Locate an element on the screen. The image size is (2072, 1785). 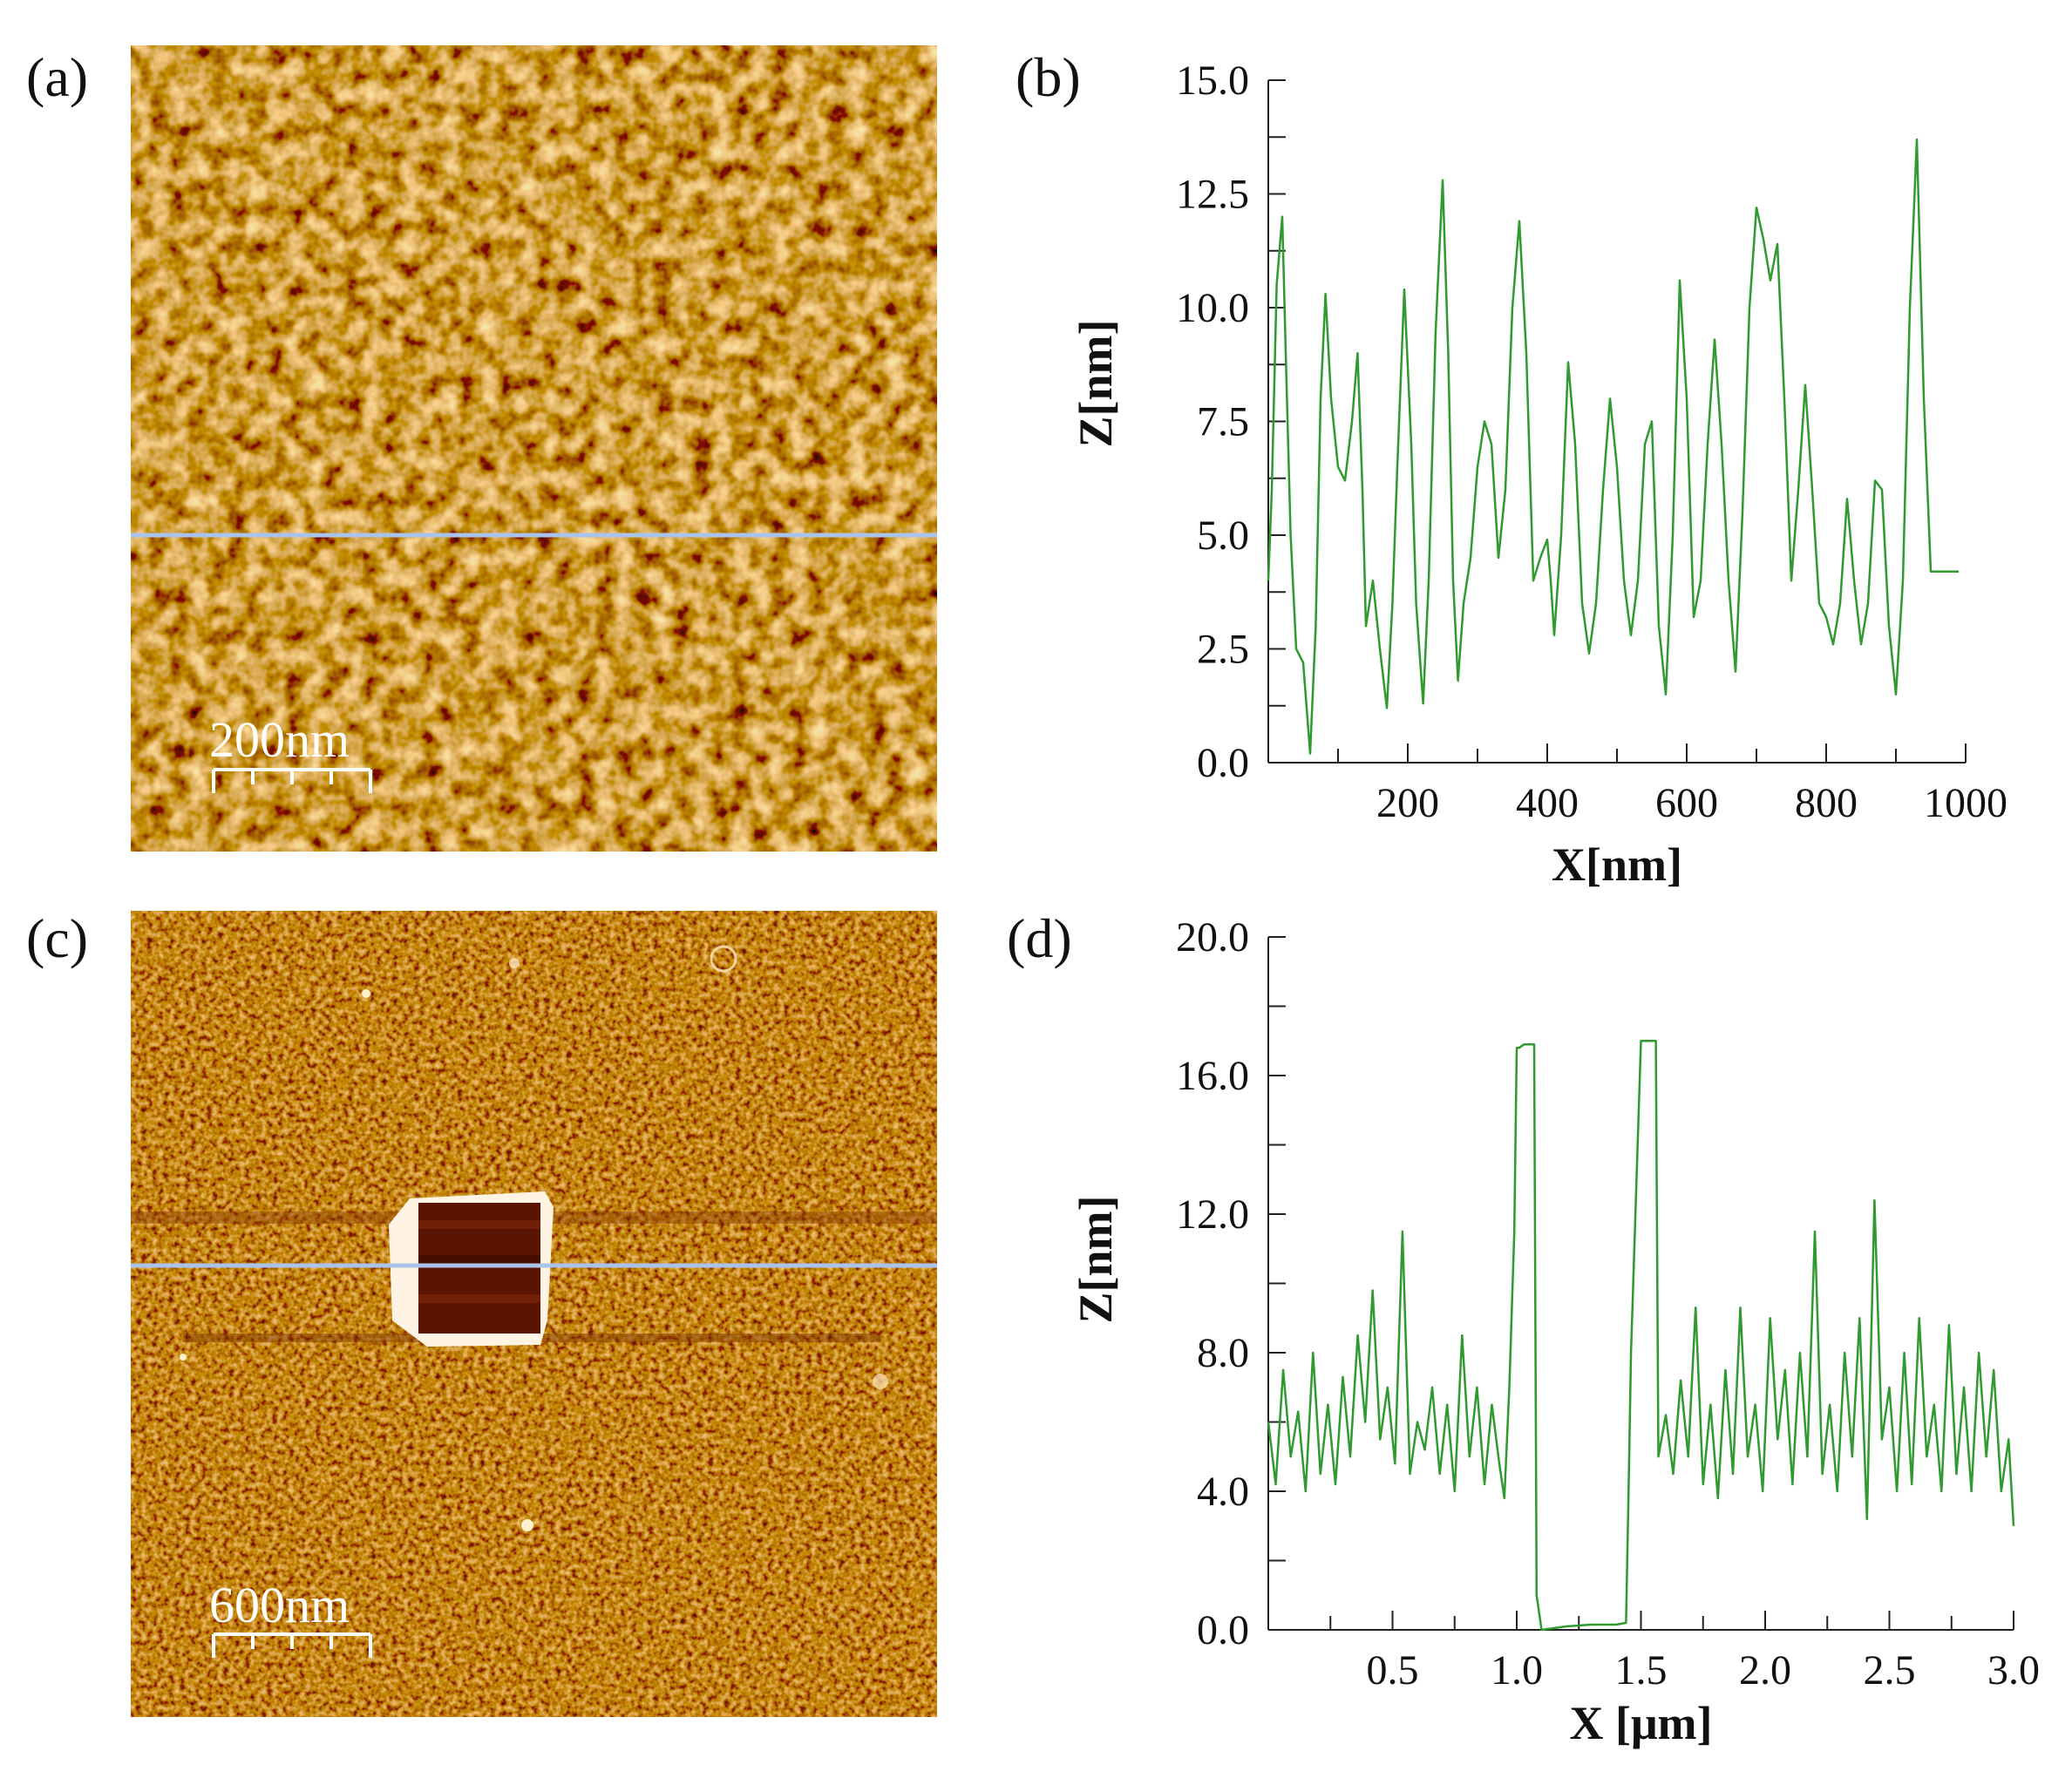
panel-label-d: (d) is located at coordinates (1039, 938).